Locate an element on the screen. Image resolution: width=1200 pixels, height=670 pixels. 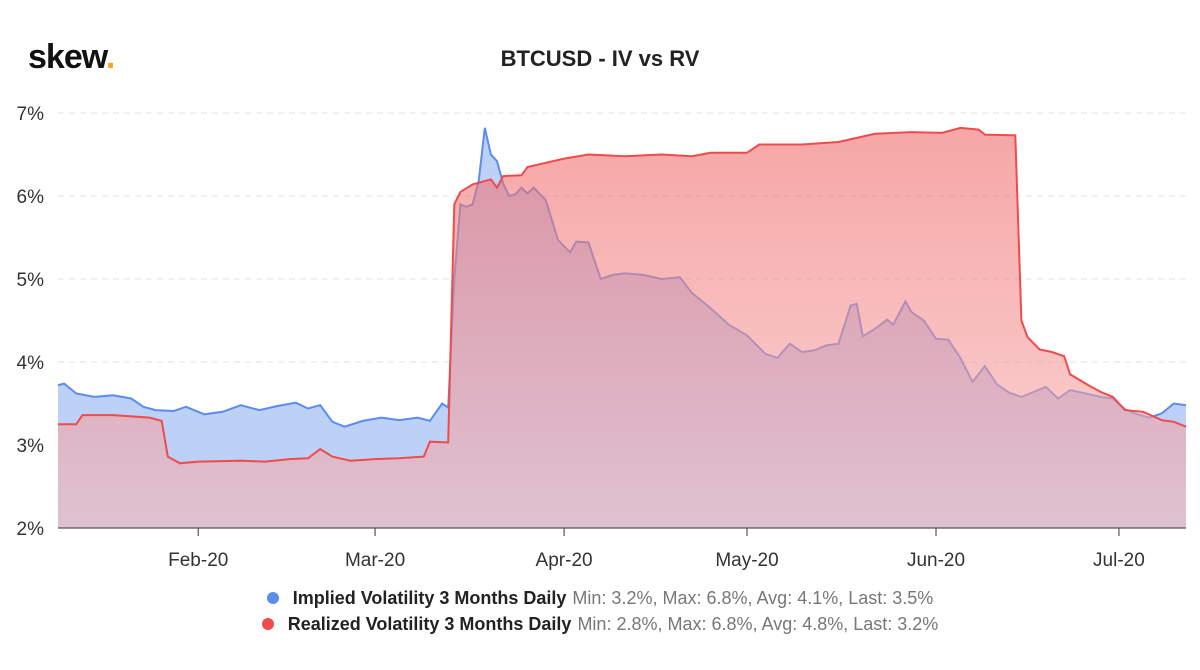
x-tick-label: Apr-20 is located at coordinates (564, 560).